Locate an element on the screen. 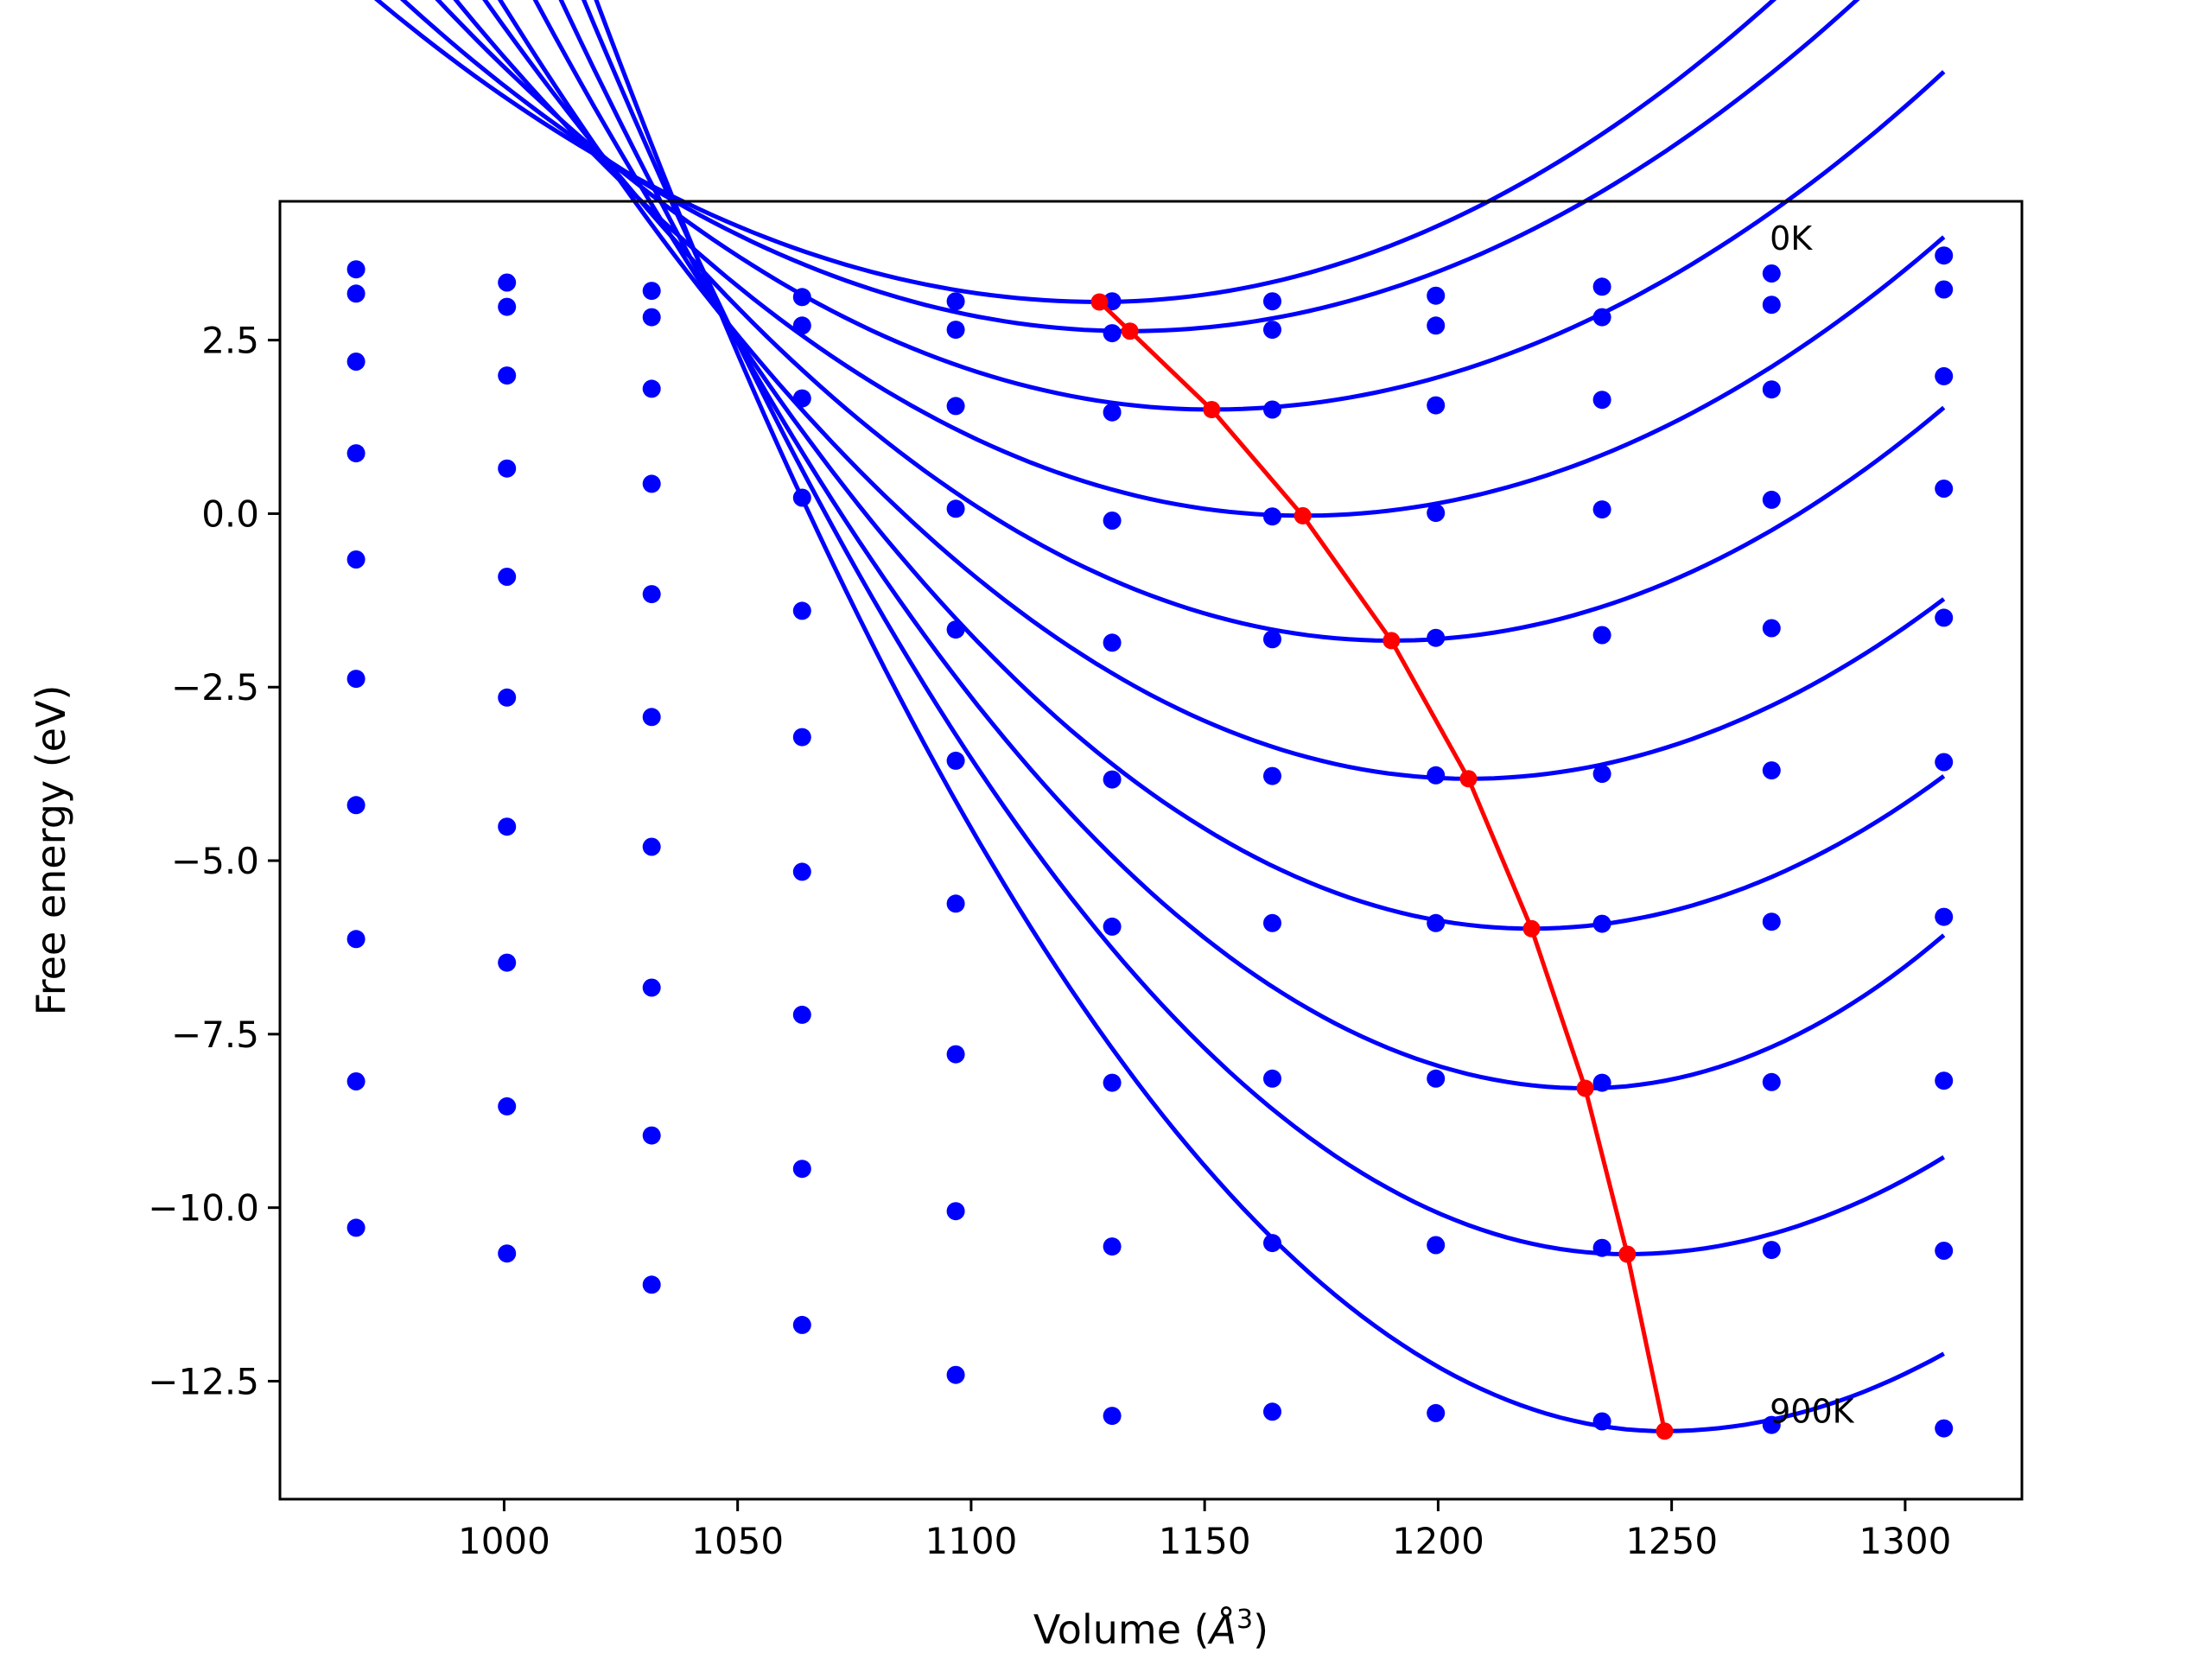 The image size is (2212, 1659). y-axis-label: Free energy (eV) is located at coordinates (51, 850).